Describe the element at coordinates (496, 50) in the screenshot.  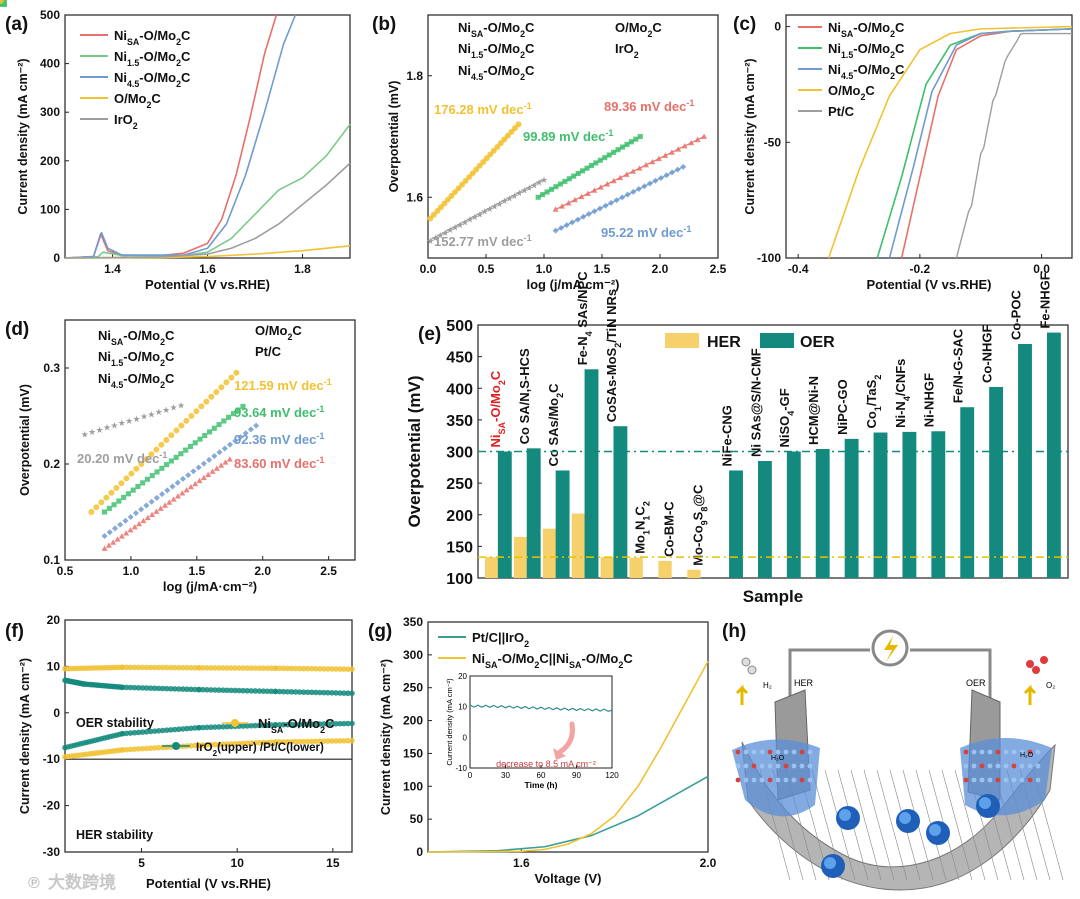
I see `legend-label: Ni1.5-O/Mo2C` at that location.